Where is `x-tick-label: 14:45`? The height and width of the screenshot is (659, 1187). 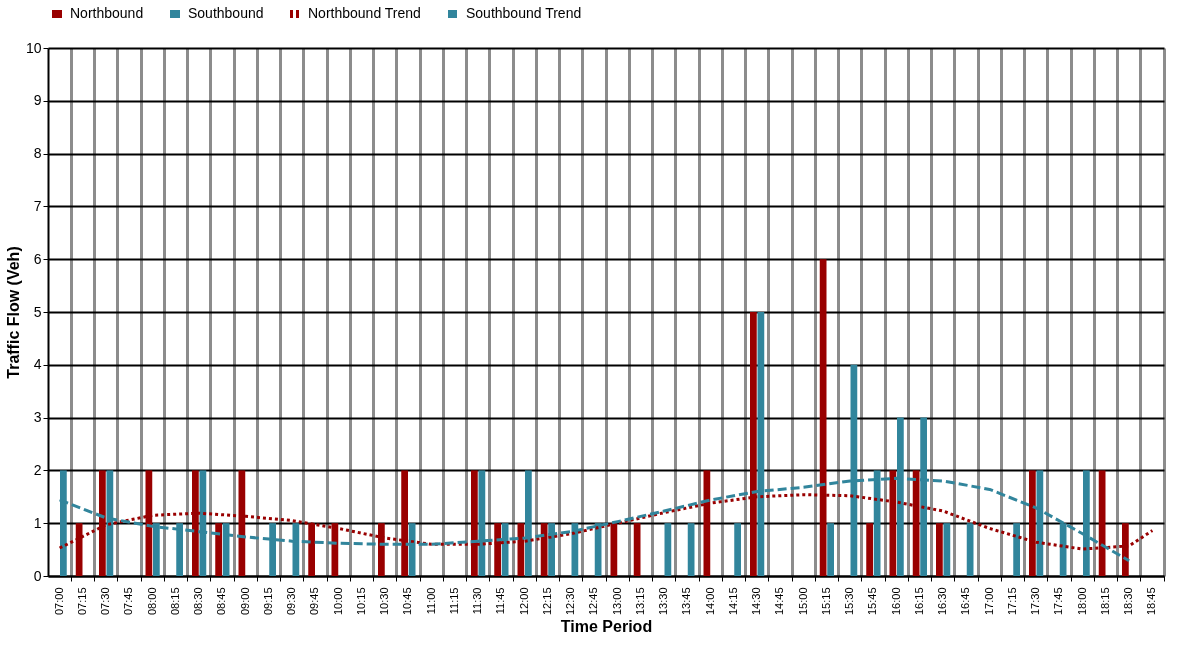 x-tick-label: 14:45 is located at coordinates (779, 601).